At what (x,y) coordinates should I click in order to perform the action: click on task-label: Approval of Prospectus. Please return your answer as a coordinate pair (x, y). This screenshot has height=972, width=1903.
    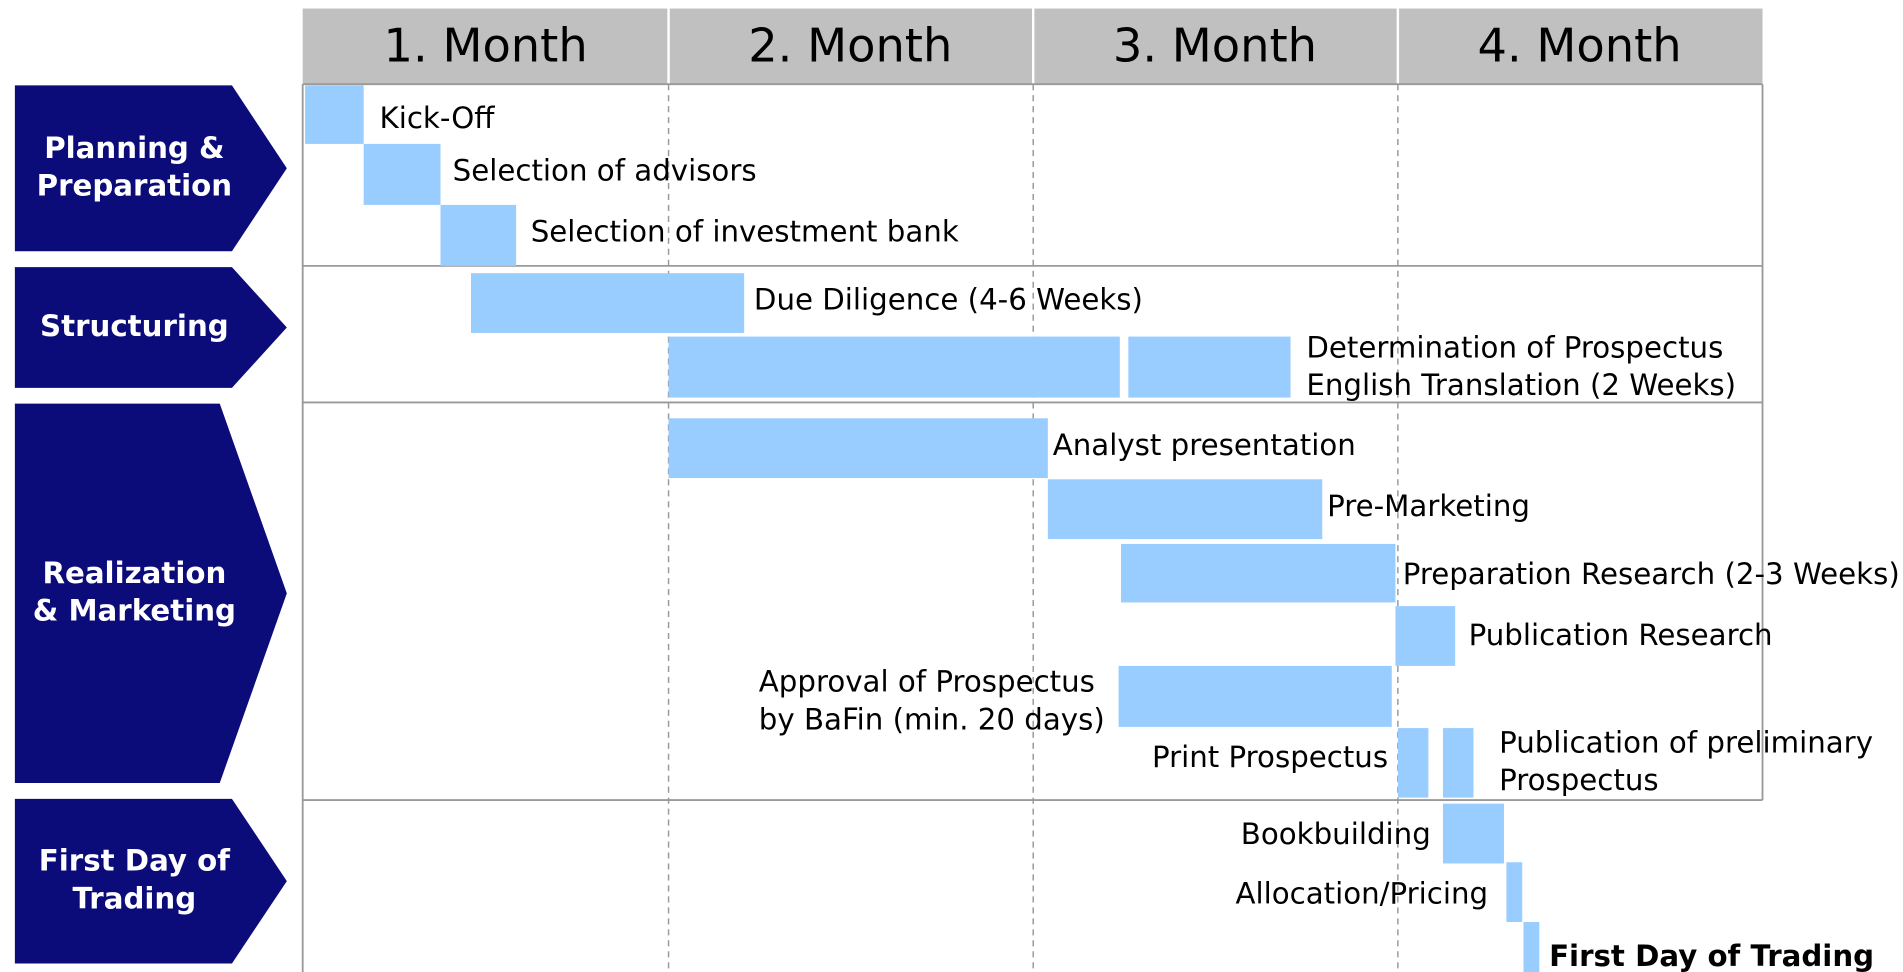
    Looking at the image, I should click on (927, 681).